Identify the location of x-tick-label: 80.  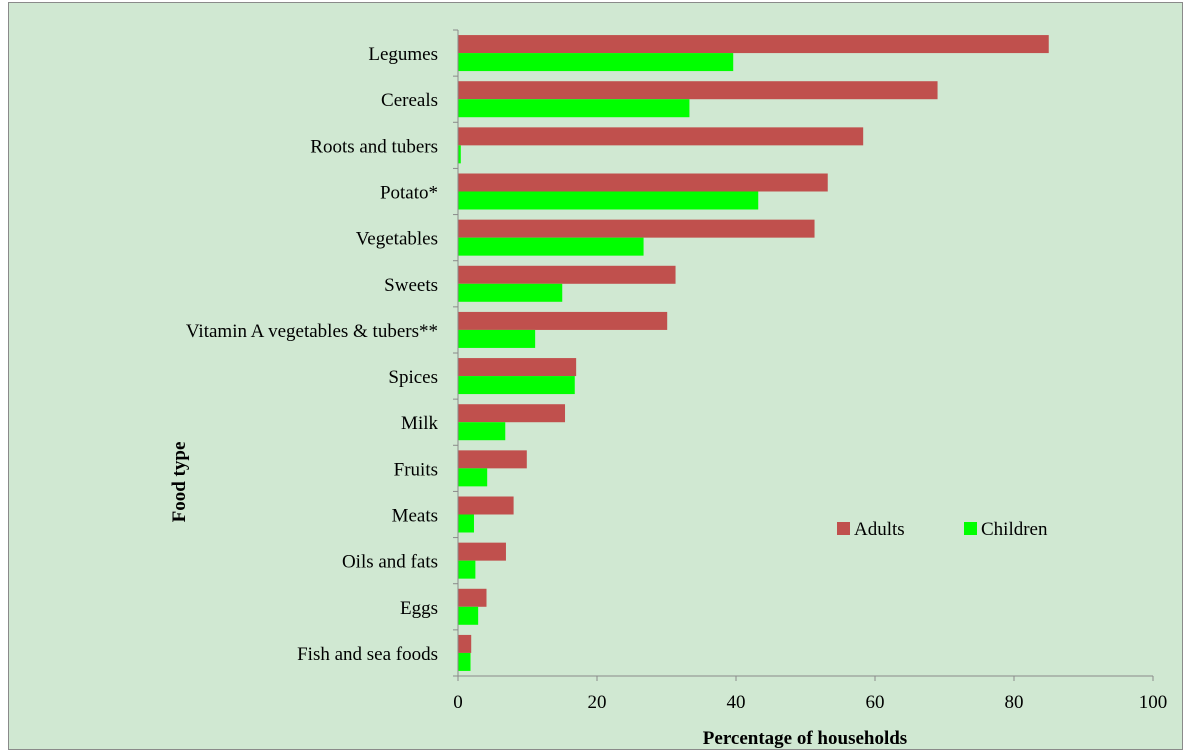
(1014, 702).